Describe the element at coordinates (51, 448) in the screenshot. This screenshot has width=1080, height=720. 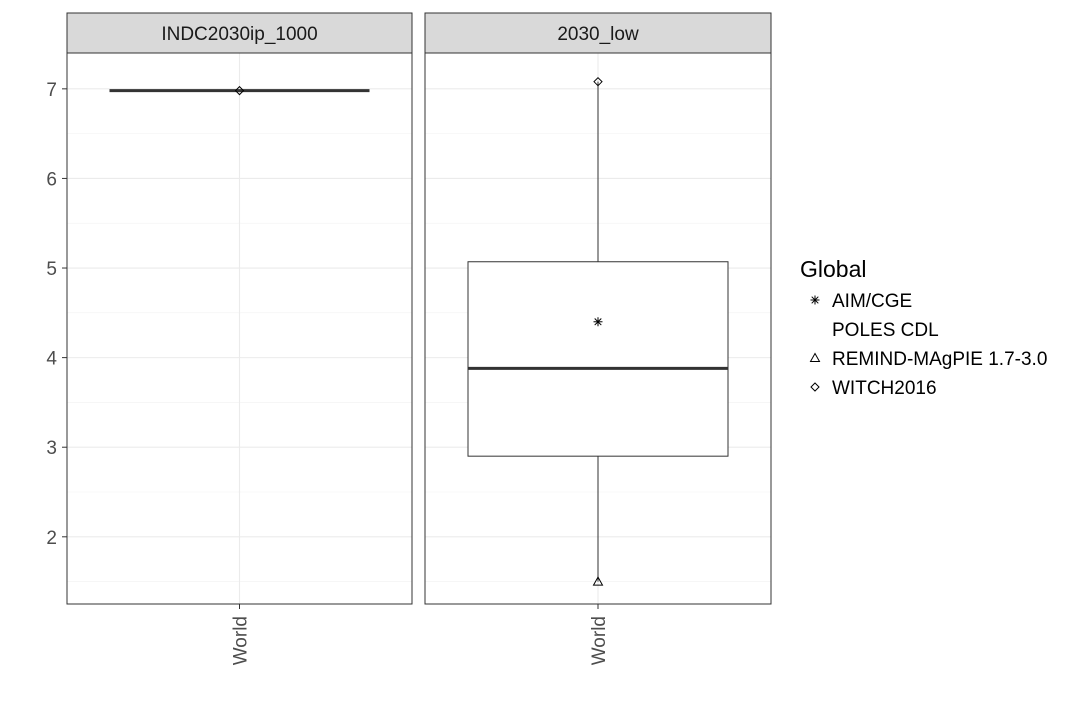
I see `y-tick-label: 3` at that location.